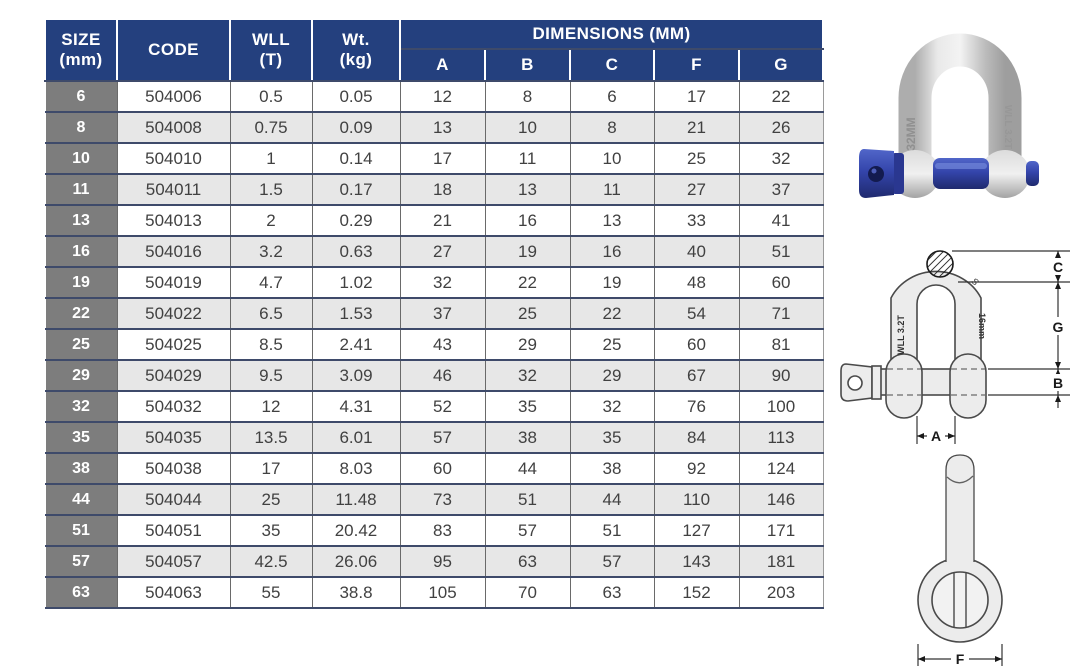 The width and height of the screenshot is (1077, 670). Describe the element at coordinates (356, 561) in the screenshot. I see `wt-cell: 26.06` at that location.